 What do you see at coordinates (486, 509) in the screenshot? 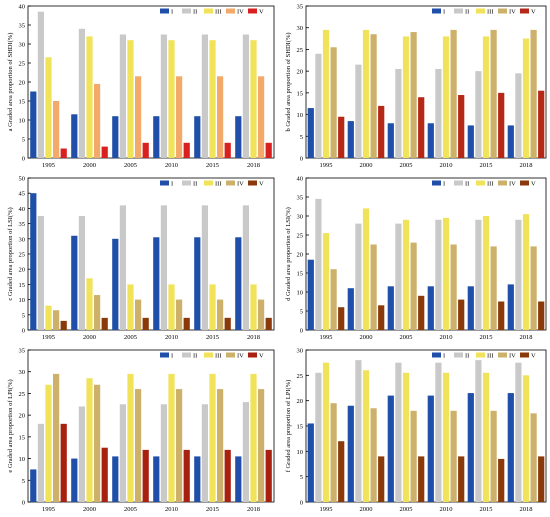
I see `x-tick-label-f: 2015` at bounding box center [486, 509].